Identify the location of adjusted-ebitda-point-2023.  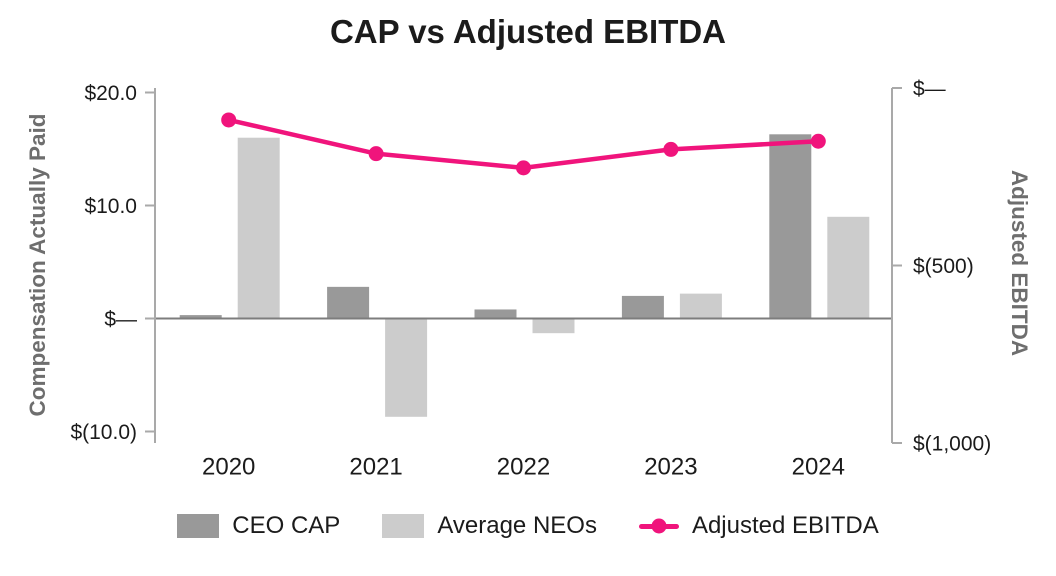
(671, 149).